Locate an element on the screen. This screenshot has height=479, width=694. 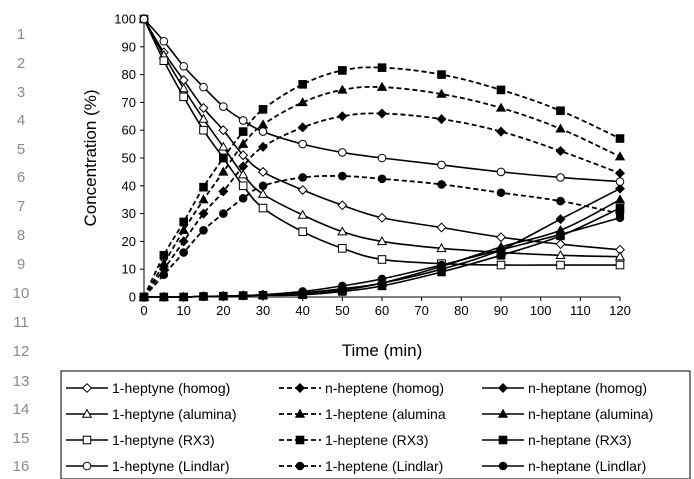
y-tick-label: 50 is located at coordinates (129, 158).